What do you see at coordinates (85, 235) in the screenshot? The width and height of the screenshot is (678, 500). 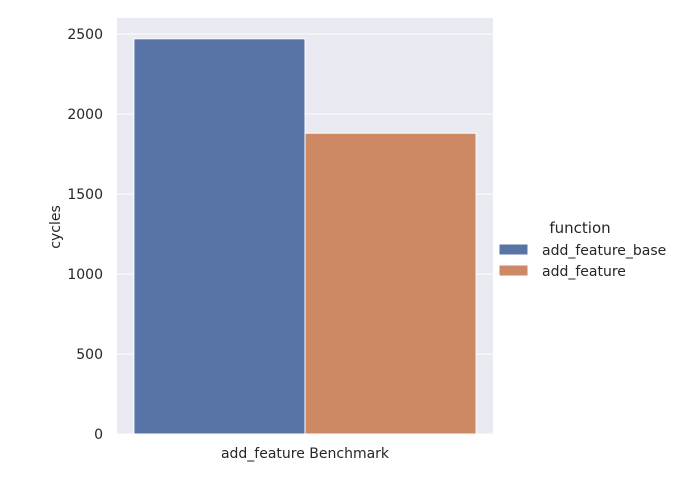 I see `y-axis-ticks: 0 500 1000 1500 2000 2500` at bounding box center [85, 235].